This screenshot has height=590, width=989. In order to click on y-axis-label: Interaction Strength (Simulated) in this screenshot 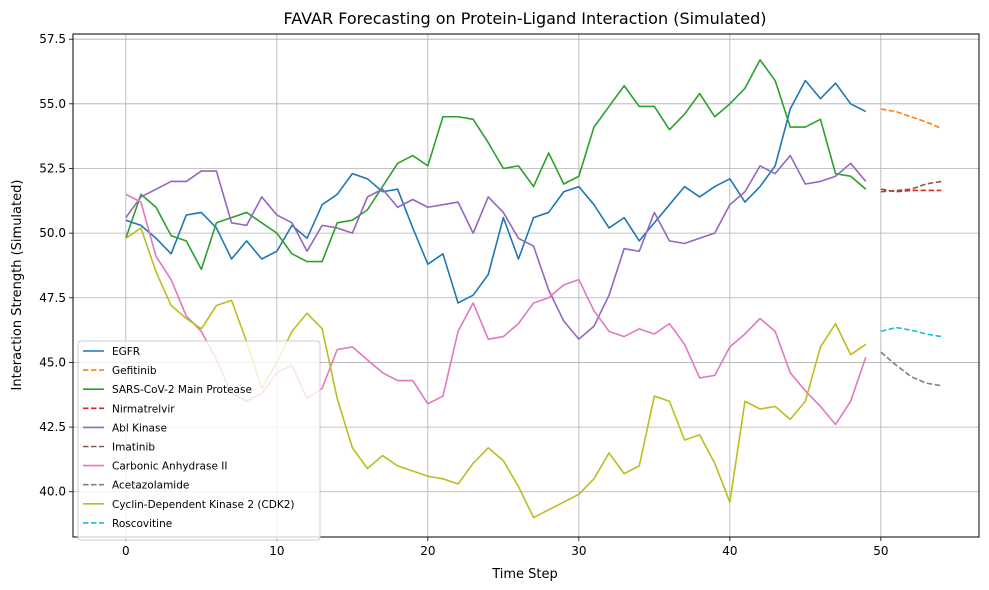, I will do `click(17, 285)`.